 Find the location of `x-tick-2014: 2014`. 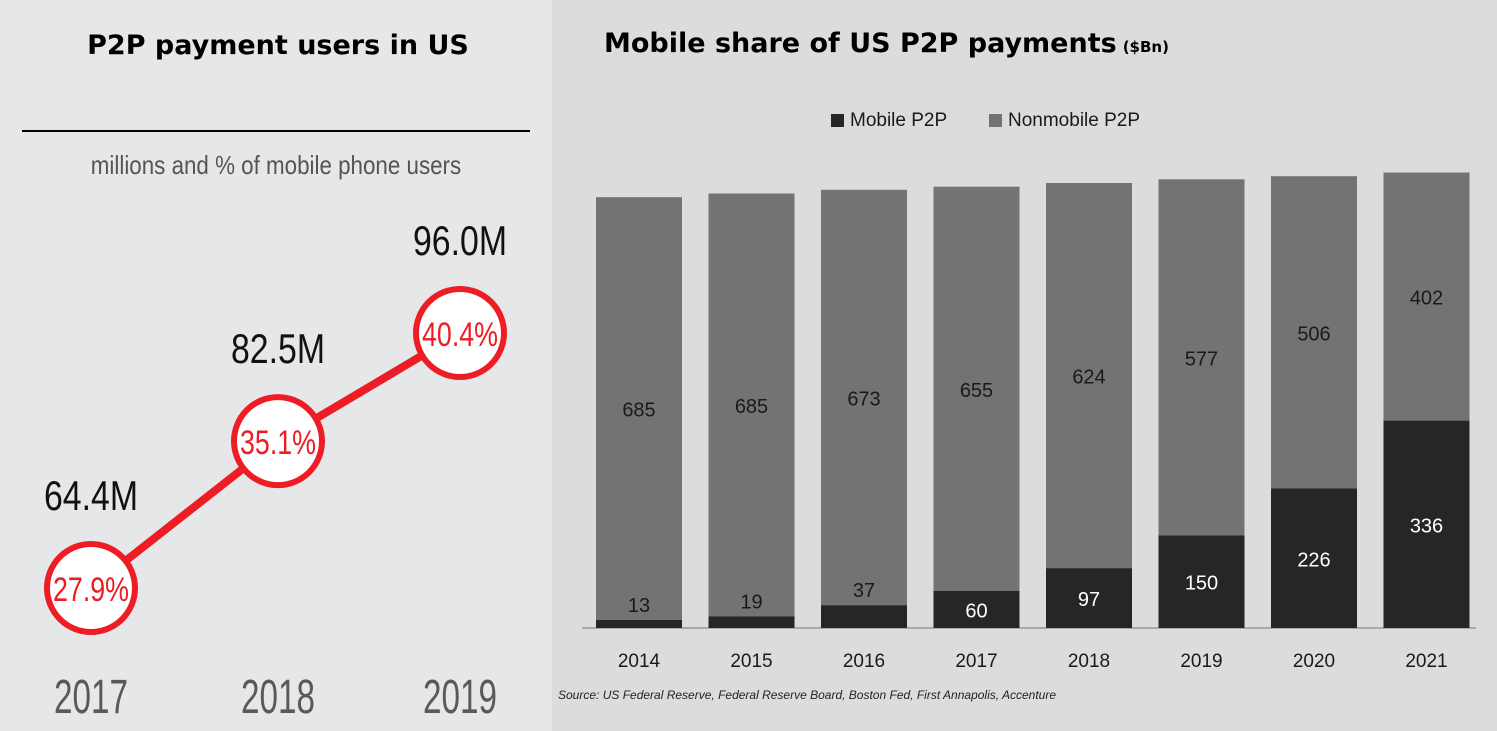

x-tick-2014: 2014 is located at coordinates (639, 661).